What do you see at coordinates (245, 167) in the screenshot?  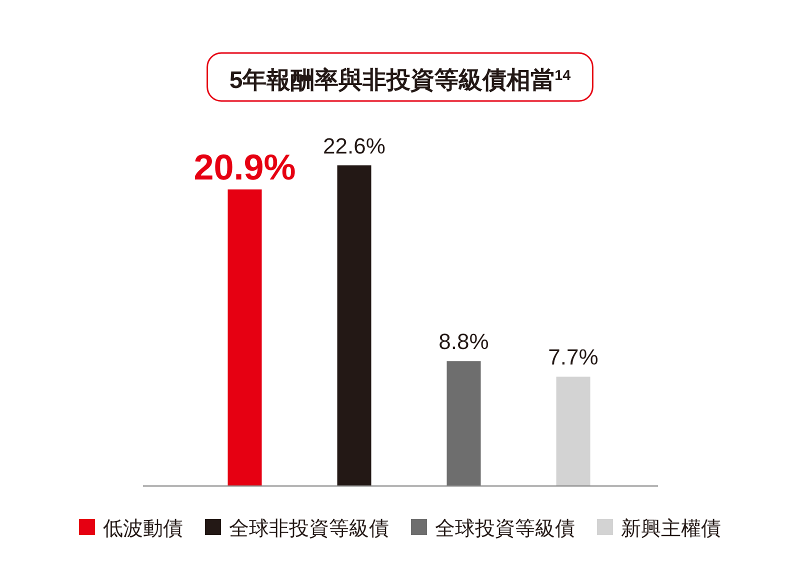 I see `data-label: 20.9%` at bounding box center [245, 167].